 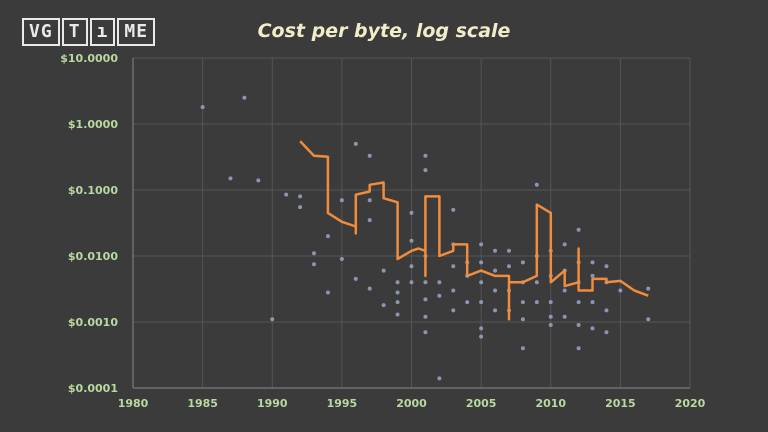 What do you see at coordinates (690, 403) in the screenshot?
I see `x-tick-label: 2020` at bounding box center [690, 403].